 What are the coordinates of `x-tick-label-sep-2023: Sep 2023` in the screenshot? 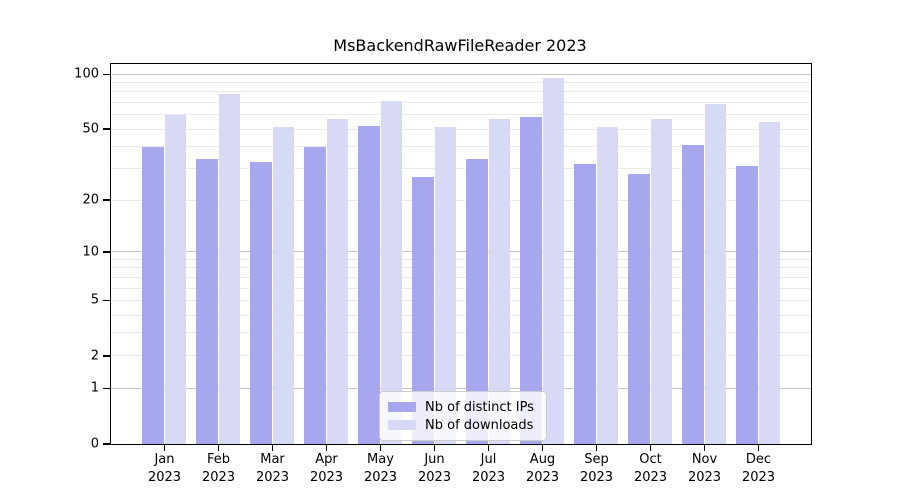 It's located at (596, 468).